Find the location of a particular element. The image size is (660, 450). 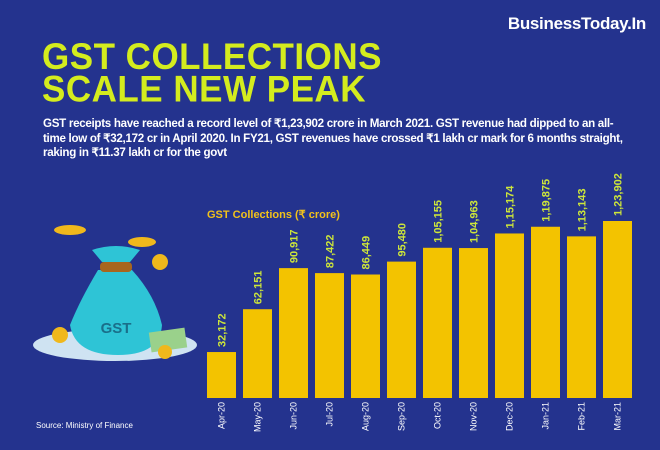

data-label: 1,15,174 is located at coordinates (511, 207).